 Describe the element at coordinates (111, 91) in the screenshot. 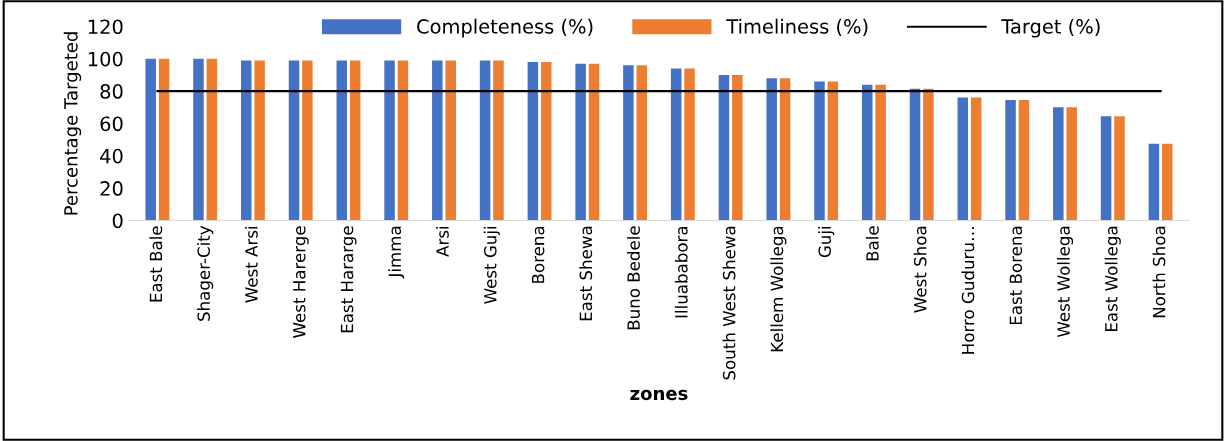

I see `y-tick-label: 80` at that location.